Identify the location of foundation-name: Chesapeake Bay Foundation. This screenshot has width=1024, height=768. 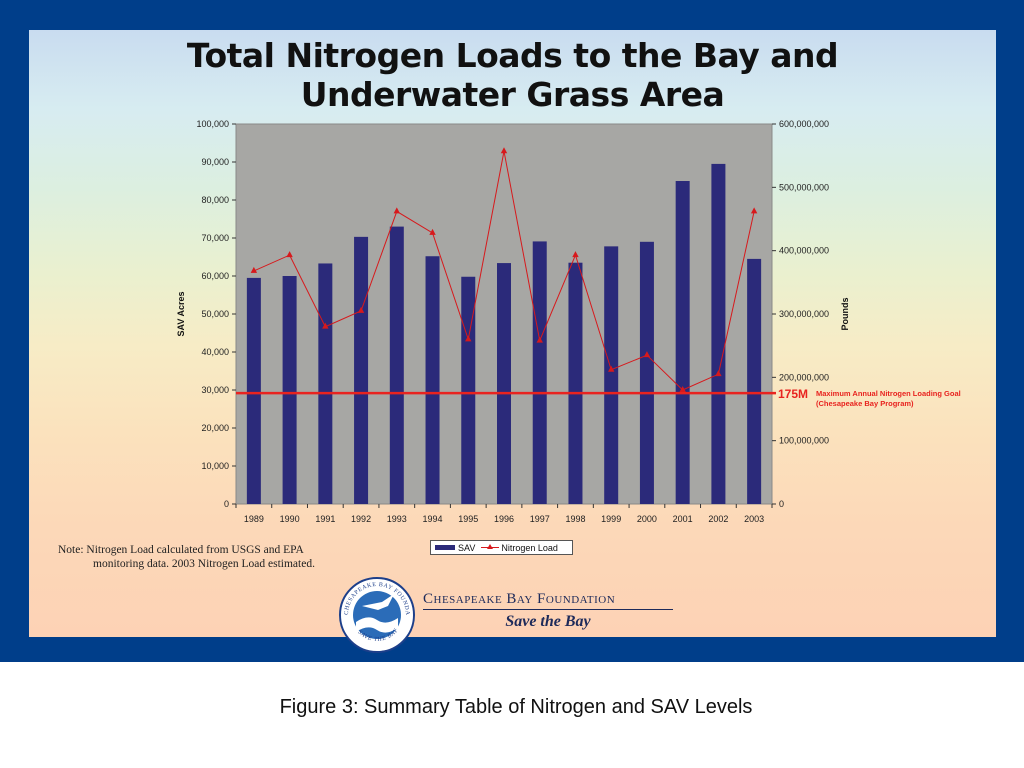
(548, 600).